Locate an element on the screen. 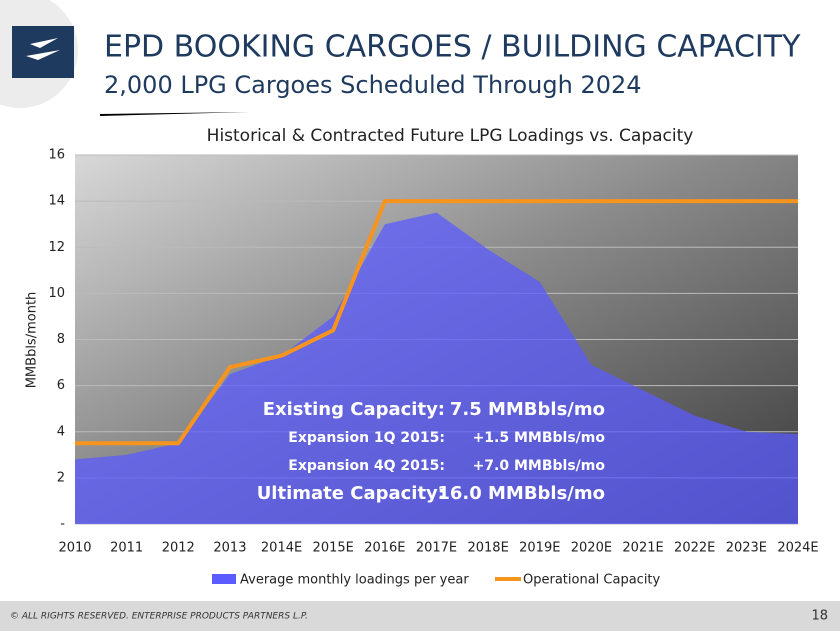 The height and width of the screenshot is (635, 840). slide-subtitle: 2,000 LPG Cargoes Scheduled Through 2024 is located at coordinates (373, 85).